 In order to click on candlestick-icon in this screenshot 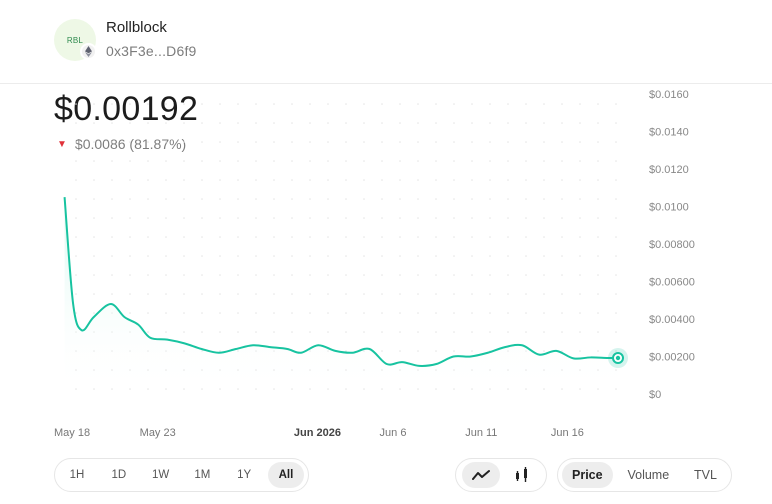, I will do `click(521, 474)`.